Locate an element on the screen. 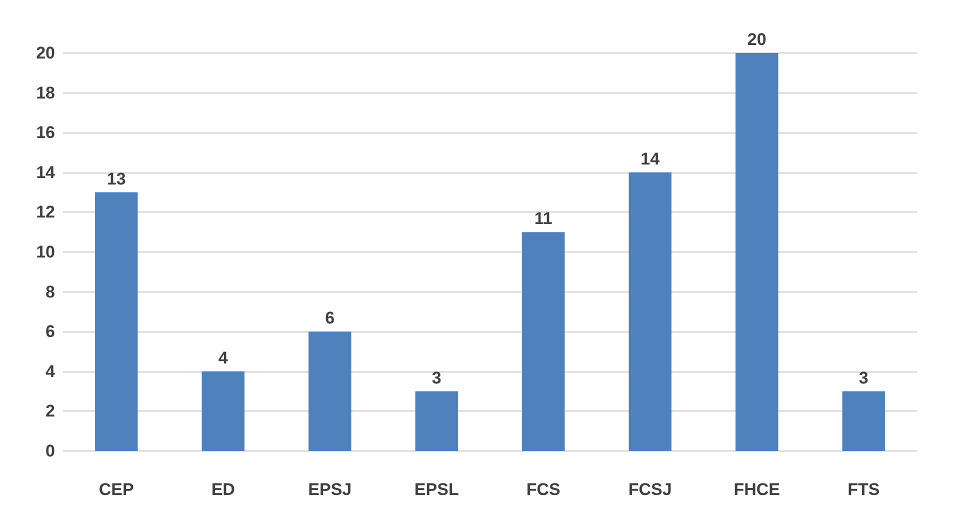 The image size is (955, 511). y-tick-label: 6 is located at coordinates (50, 332).